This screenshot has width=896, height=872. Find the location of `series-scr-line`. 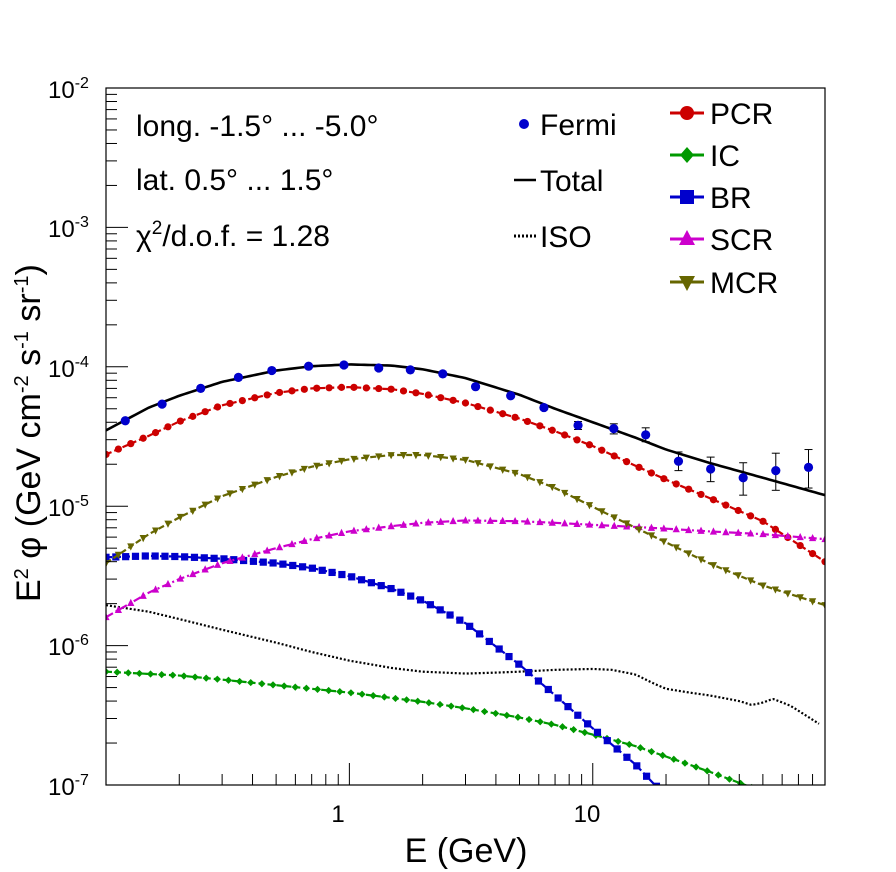

series-scr-line is located at coordinates (465, 569).